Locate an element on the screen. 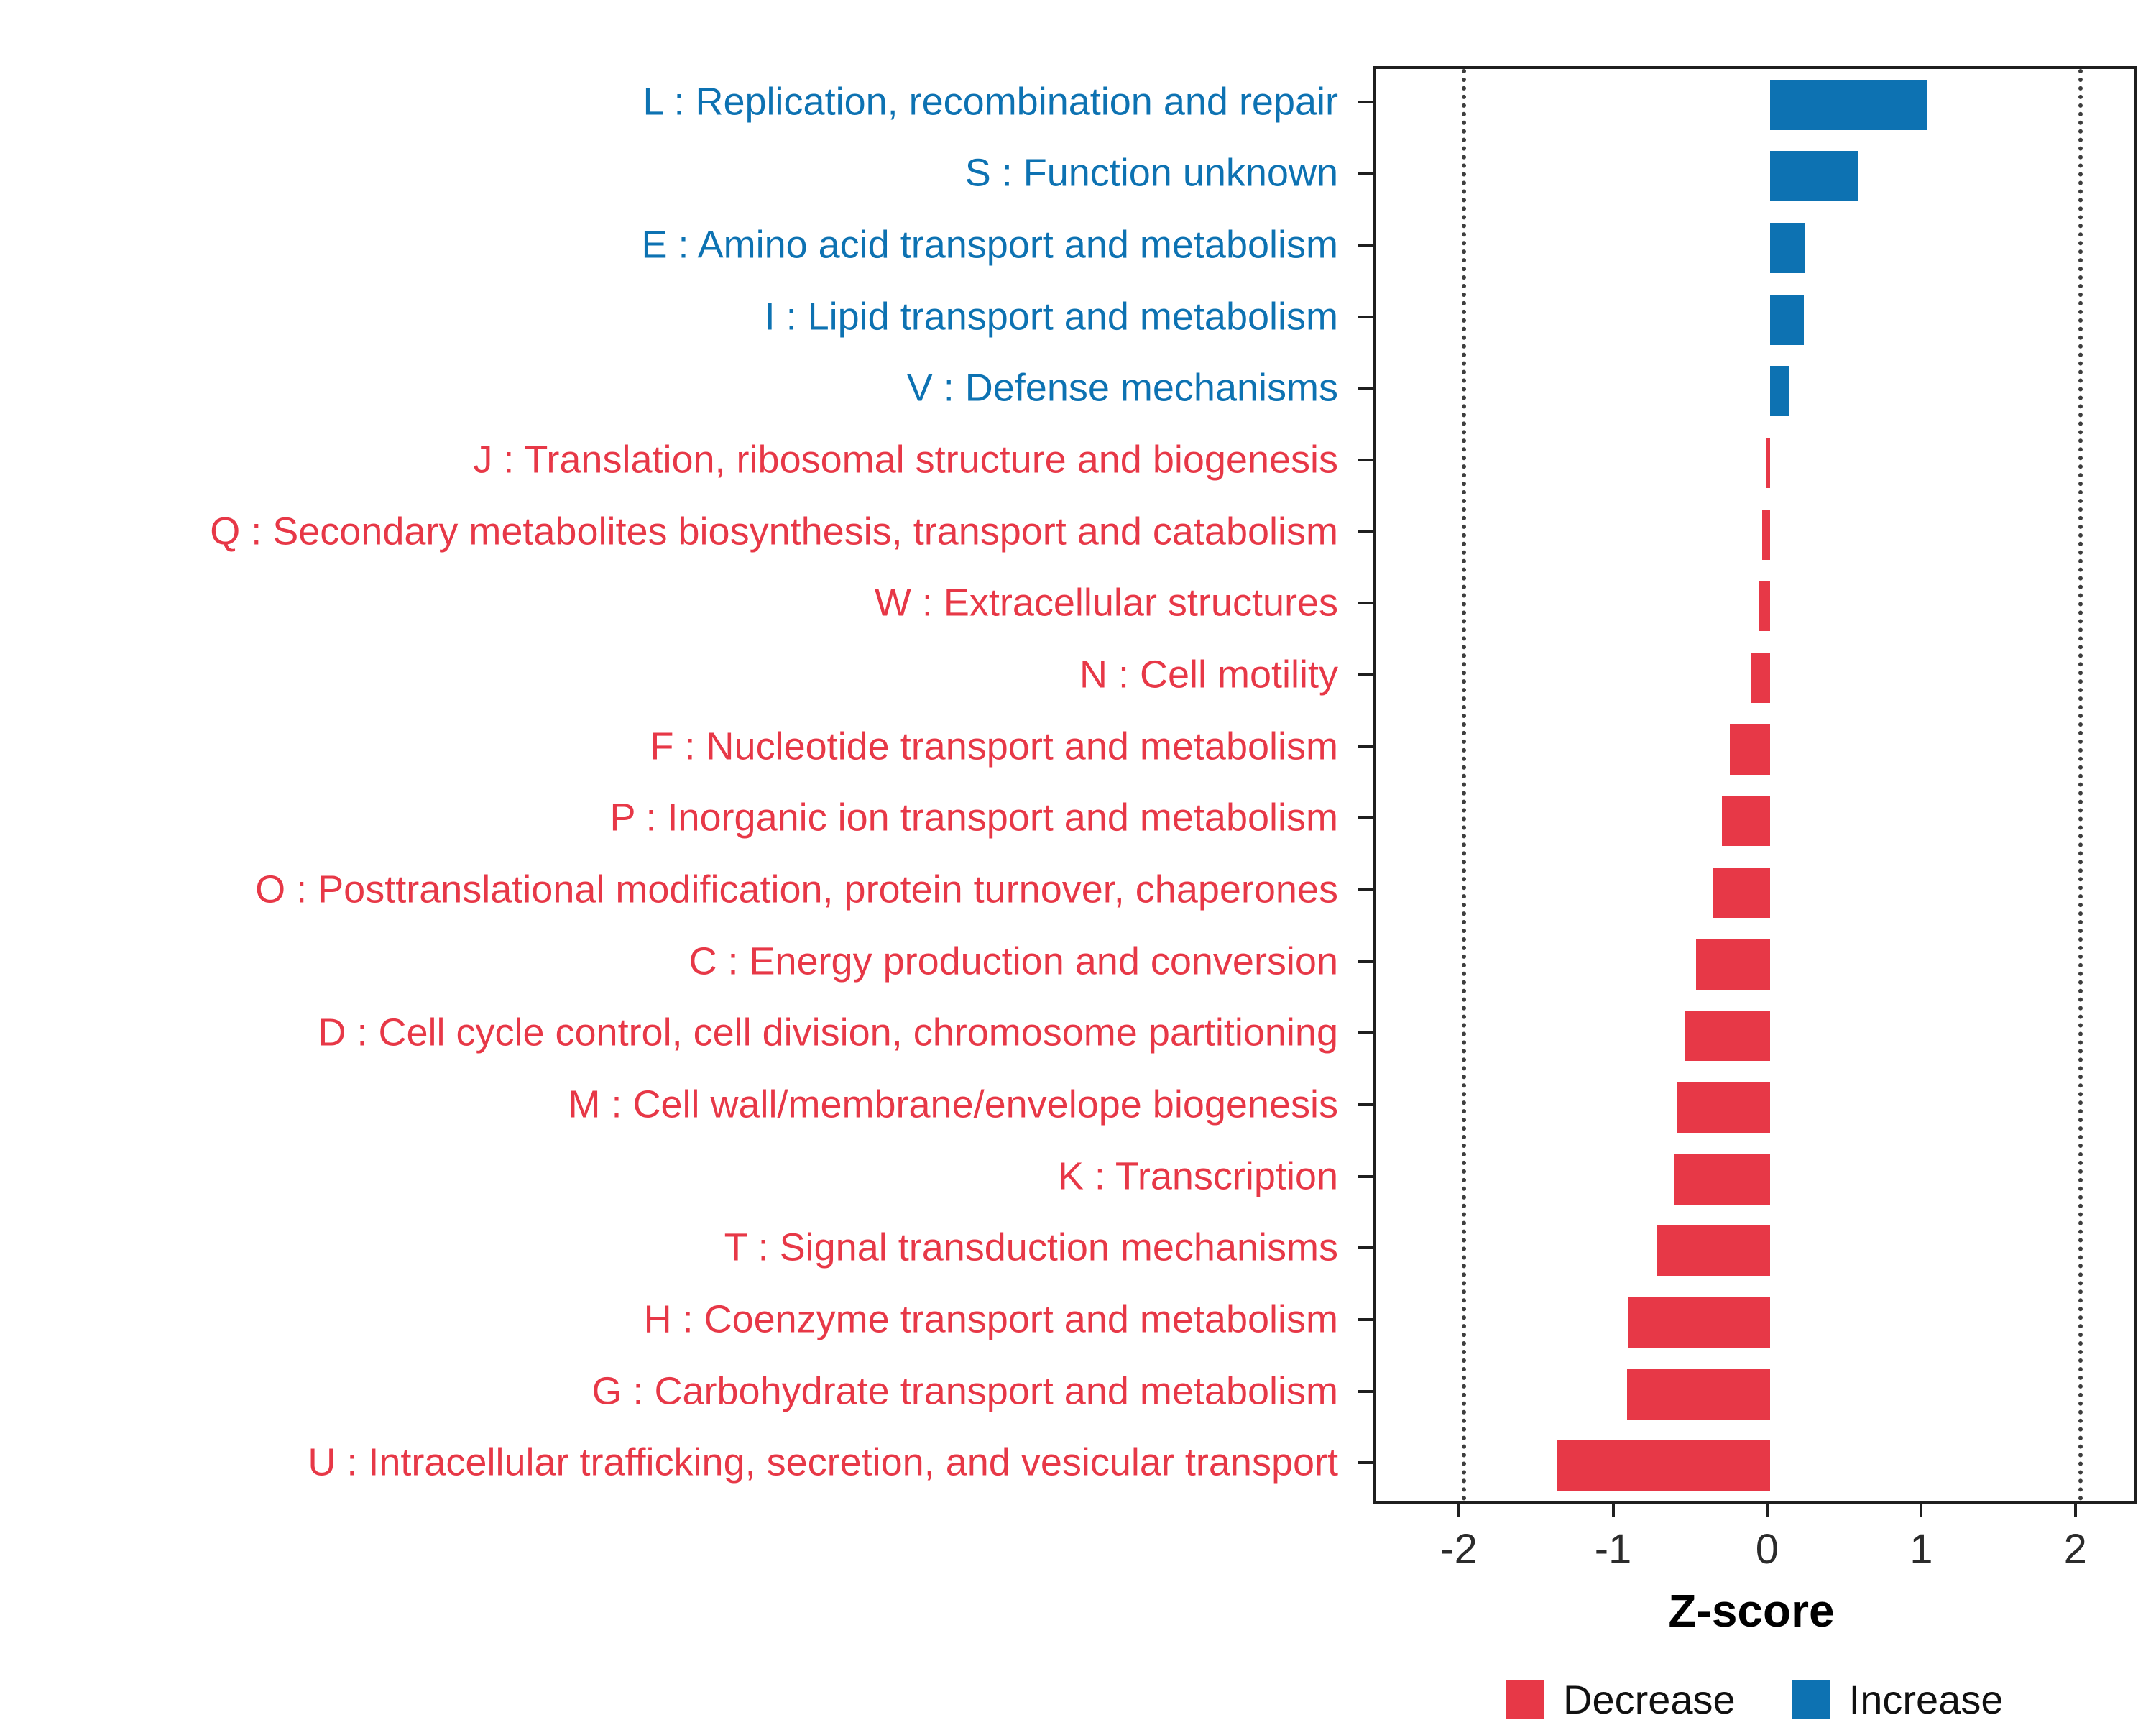 The height and width of the screenshot is (1725, 2156). category-label: K : Transcription is located at coordinates (1197, 1175).